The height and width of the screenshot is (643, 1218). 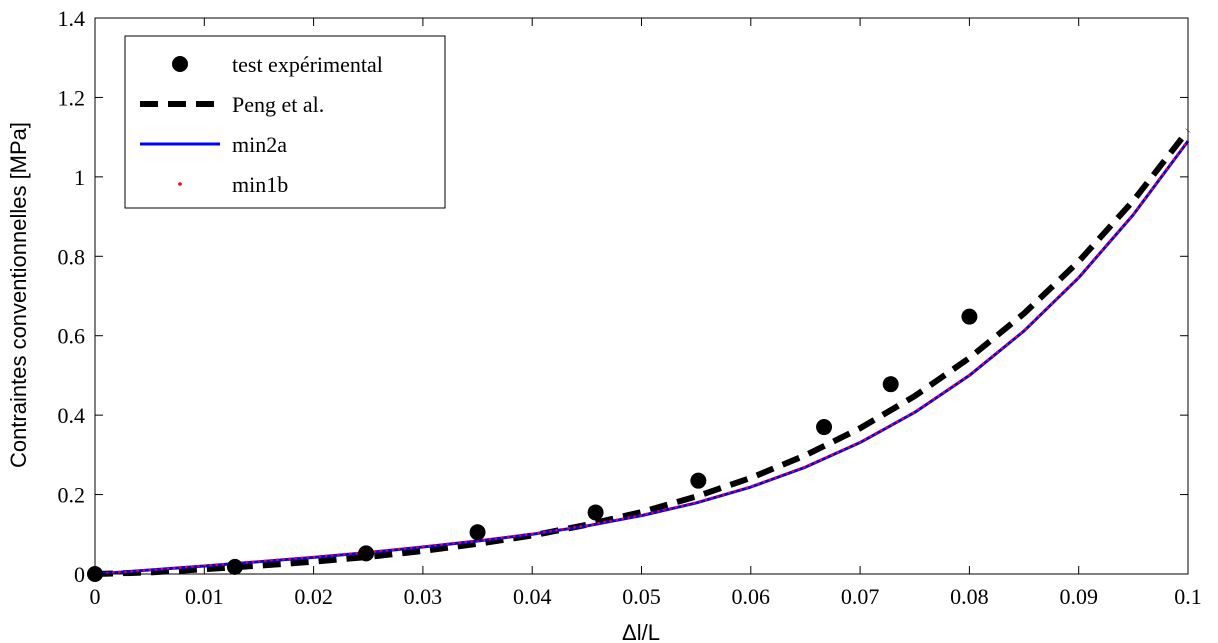 I want to click on x-tick-label: 0.01, so click(x=204, y=596).